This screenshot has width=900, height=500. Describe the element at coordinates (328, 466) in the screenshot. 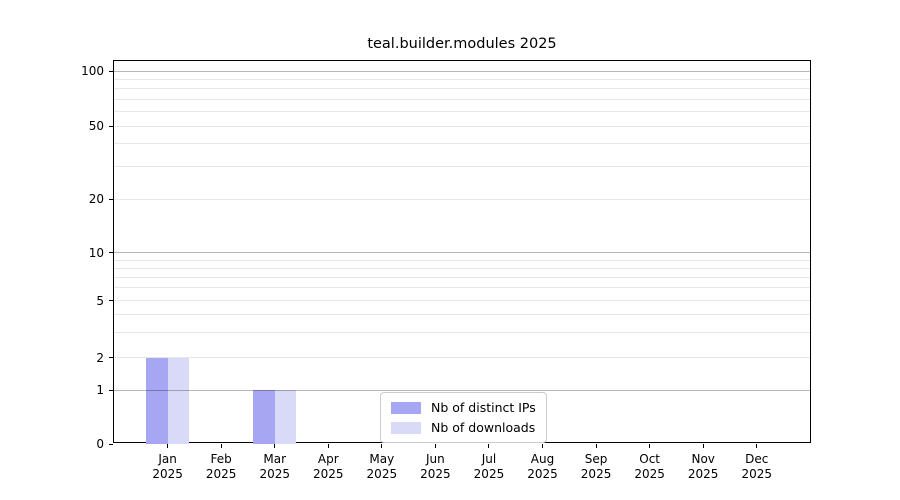

I see `x-tick-label: Apr 2025` at that location.